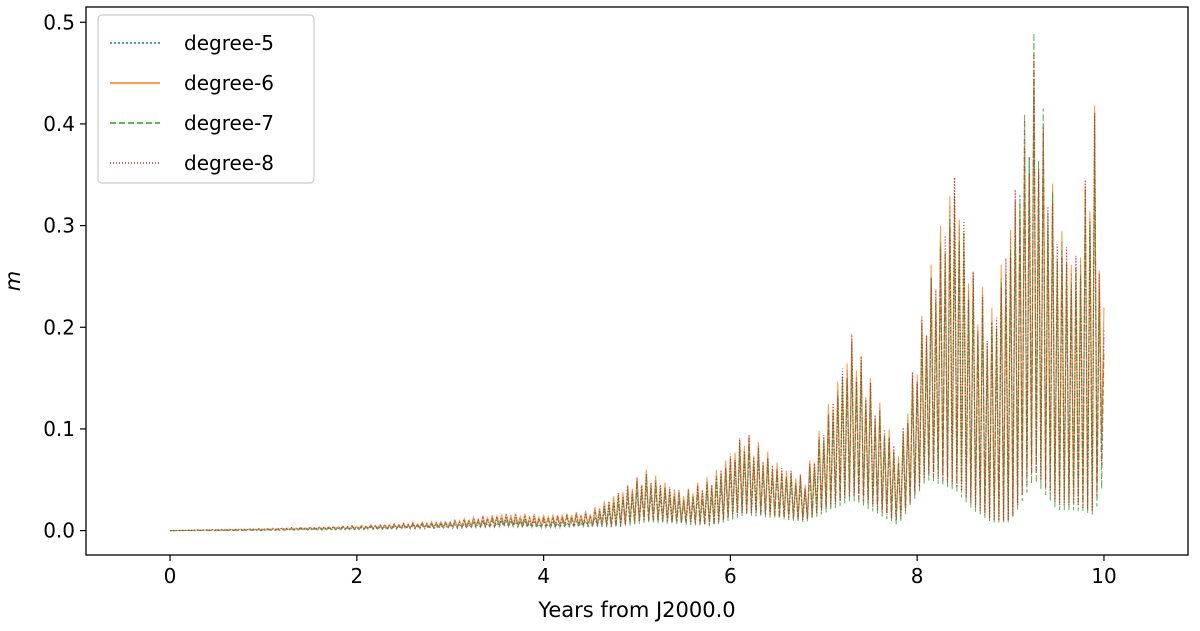  I want to click on x-axis-label: Years from J2000.0, so click(636, 610).